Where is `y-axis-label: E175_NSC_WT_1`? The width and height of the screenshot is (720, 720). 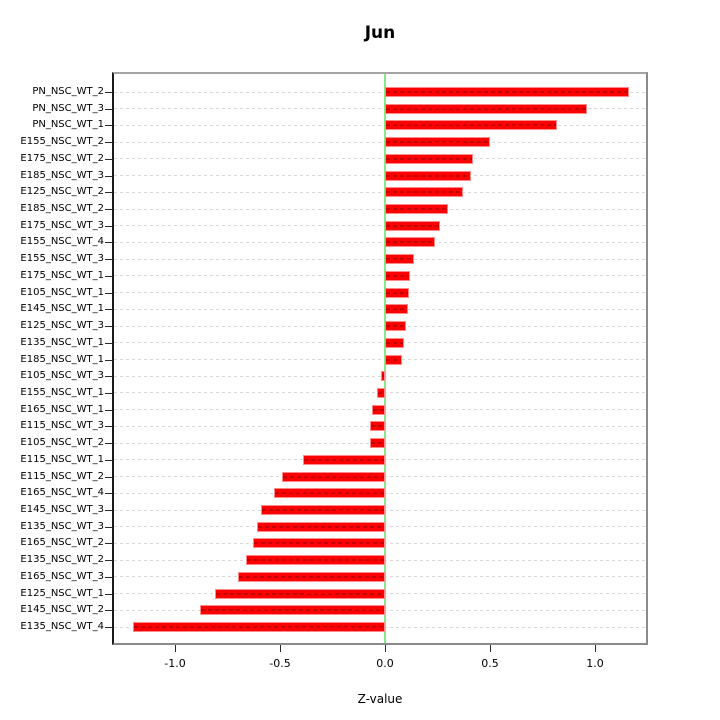 y-axis-label: E175_NSC_WT_1 is located at coordinates (62, 275).